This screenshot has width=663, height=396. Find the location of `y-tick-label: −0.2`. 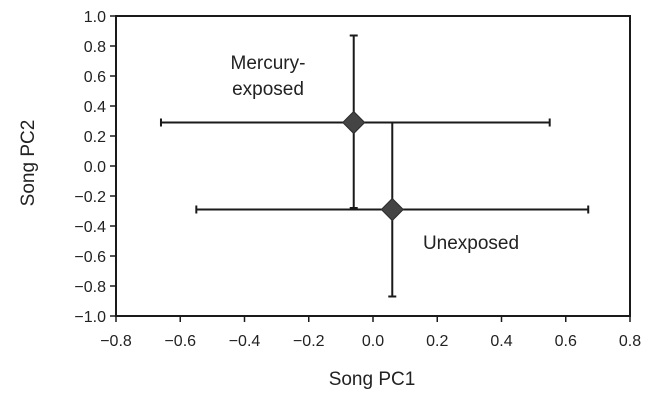

y-tick-label: −0.2 is located at coordinates (90, 197).